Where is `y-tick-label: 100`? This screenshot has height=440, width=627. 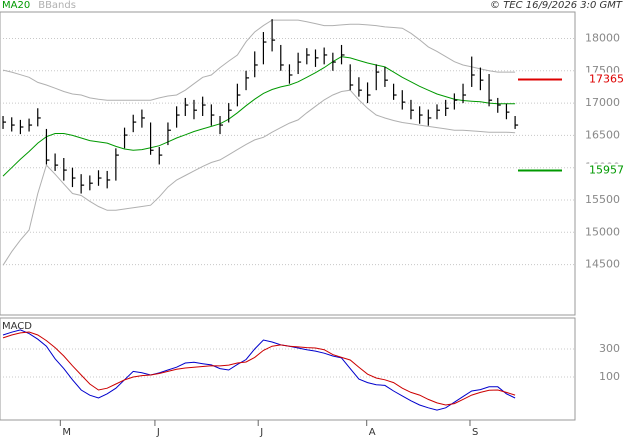 y-tick-label: 100 is located at coordinates (609, 376).